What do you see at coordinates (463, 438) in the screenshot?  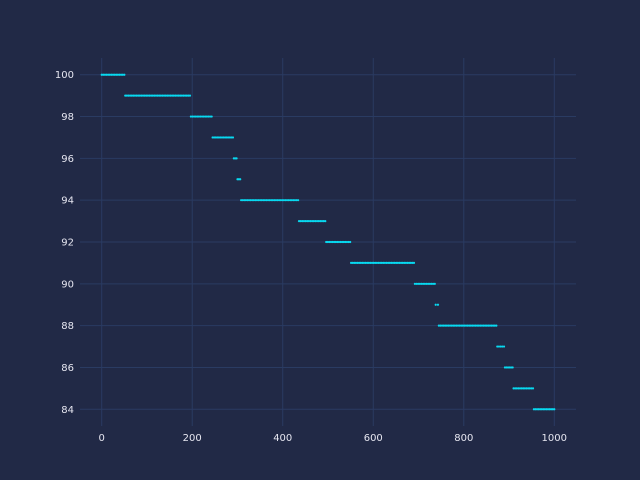 I see `x-tick-label: 800` at bounding box center [463, 438].